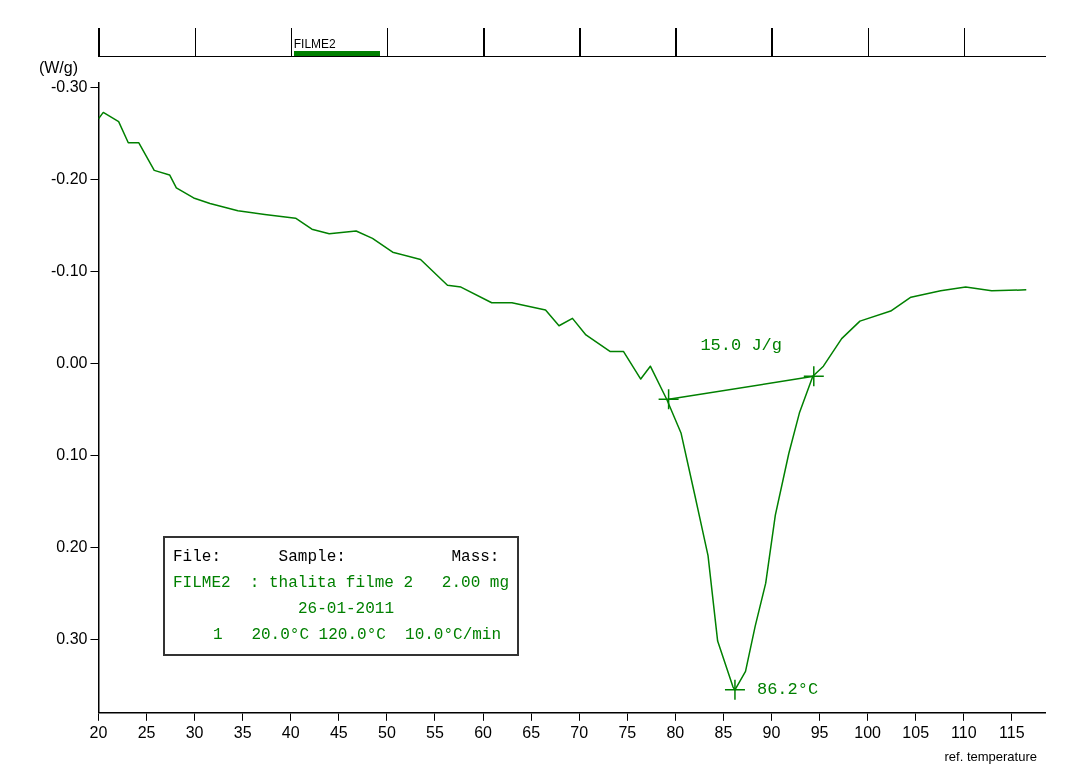 The image size is (1065, 774). Describe the element at coordinates (435, 732) in the screenshot. I see `x-tick-label: 55` at that location.